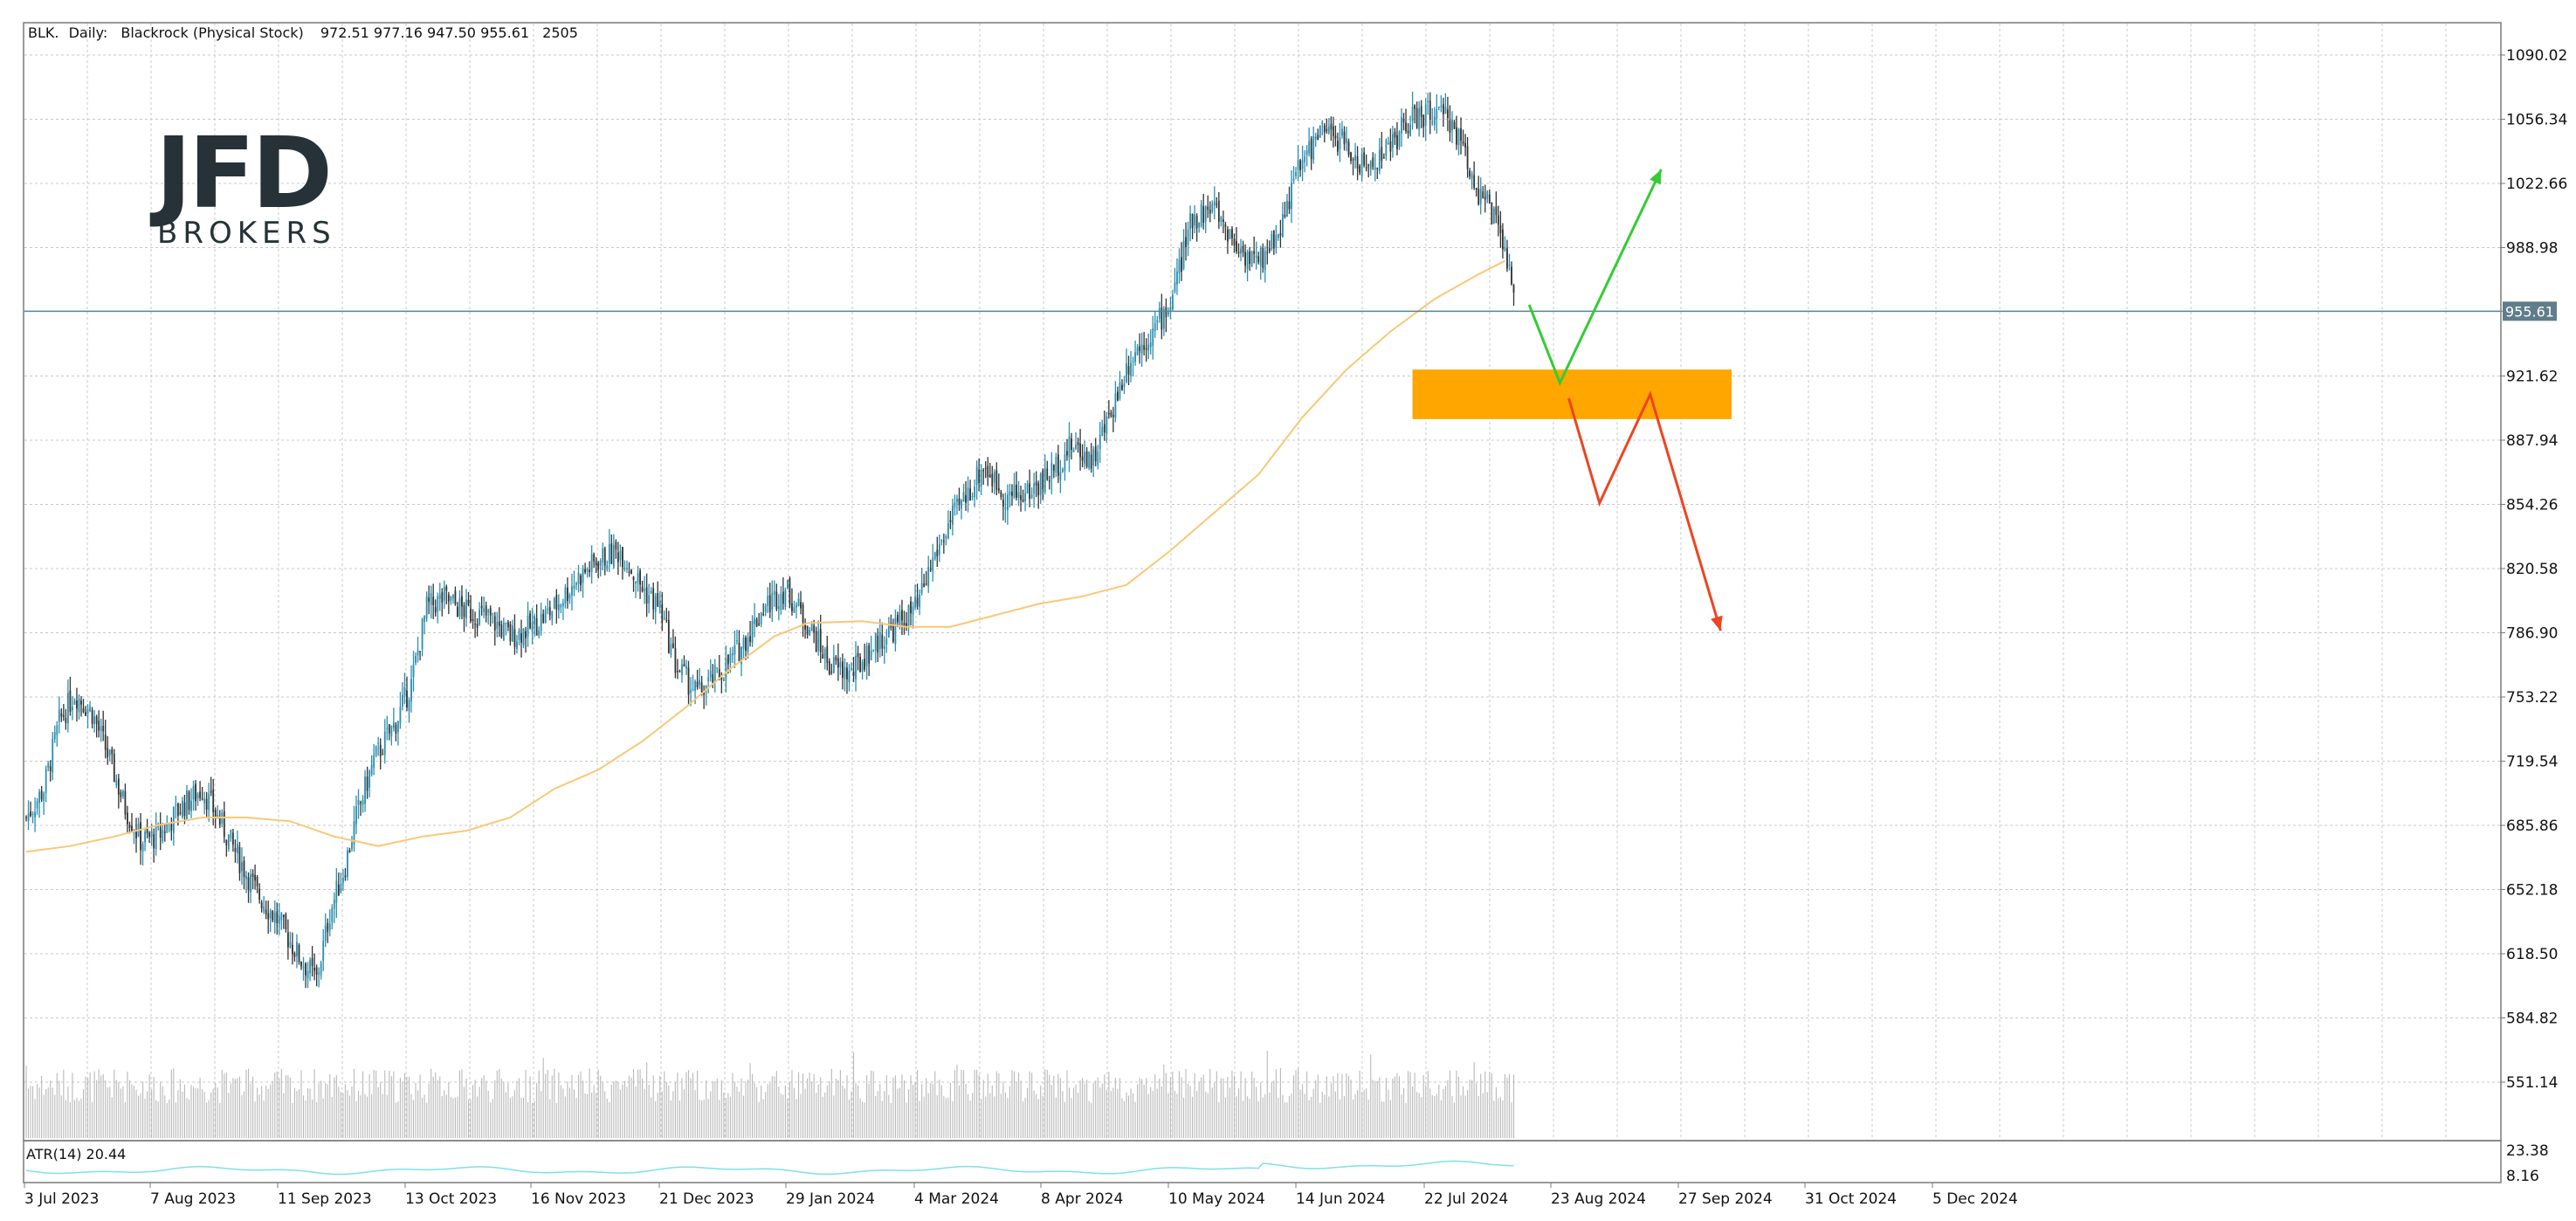 The height and width of the screenshot is (1221, 2576). What do you see at coordinates (1975, 1199) in the screenshot?
I see `x-tick-label: 5 Dec 2024` at bounding box center [1975, 1199].